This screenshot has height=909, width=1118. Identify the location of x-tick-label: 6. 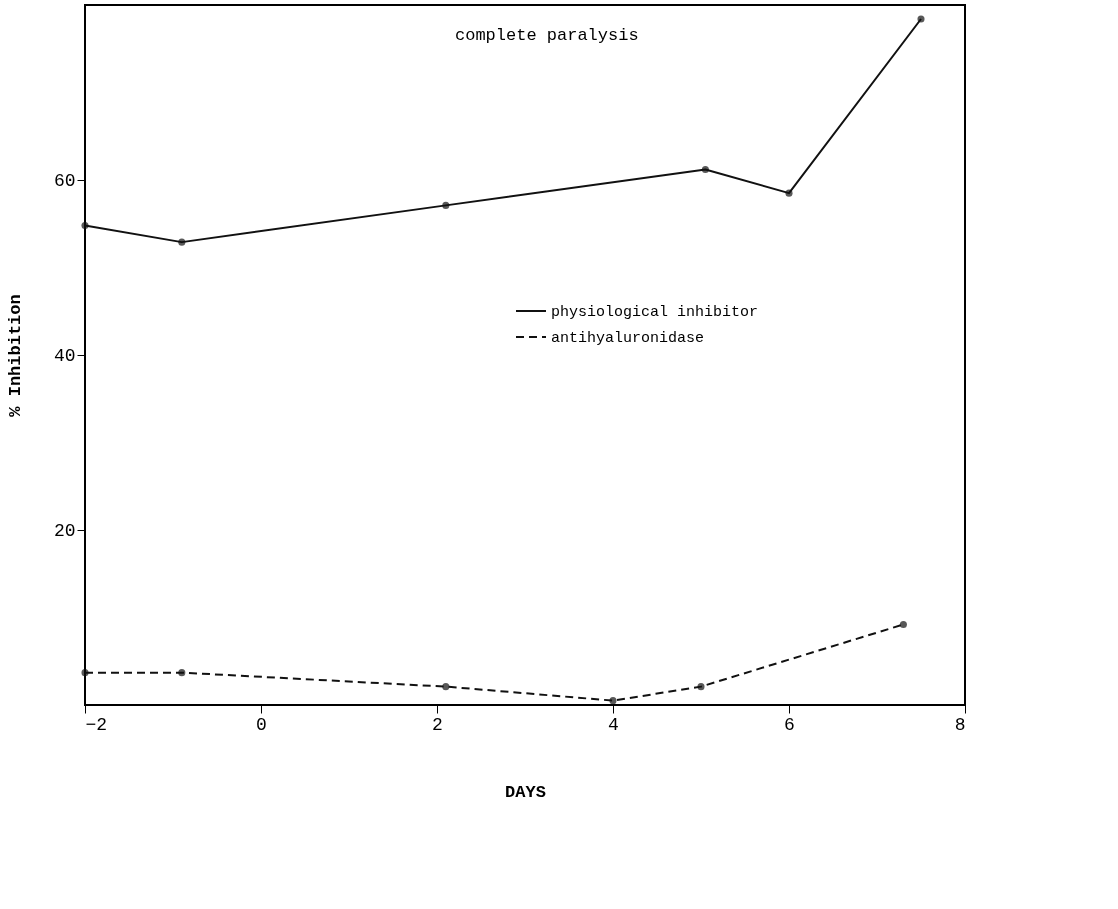
(789, 724).